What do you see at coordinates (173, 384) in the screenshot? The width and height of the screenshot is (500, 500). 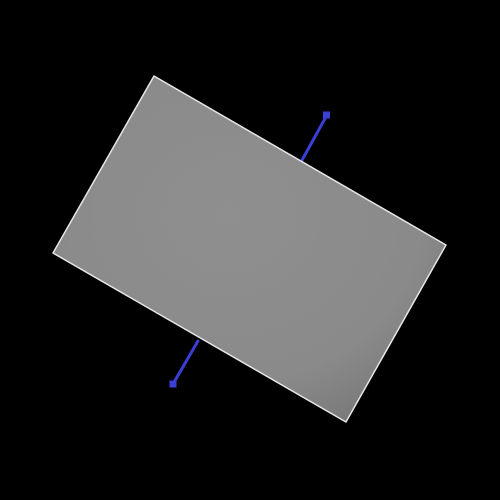 I see `axis-handle-bottom` at bounding box center [173, 384].